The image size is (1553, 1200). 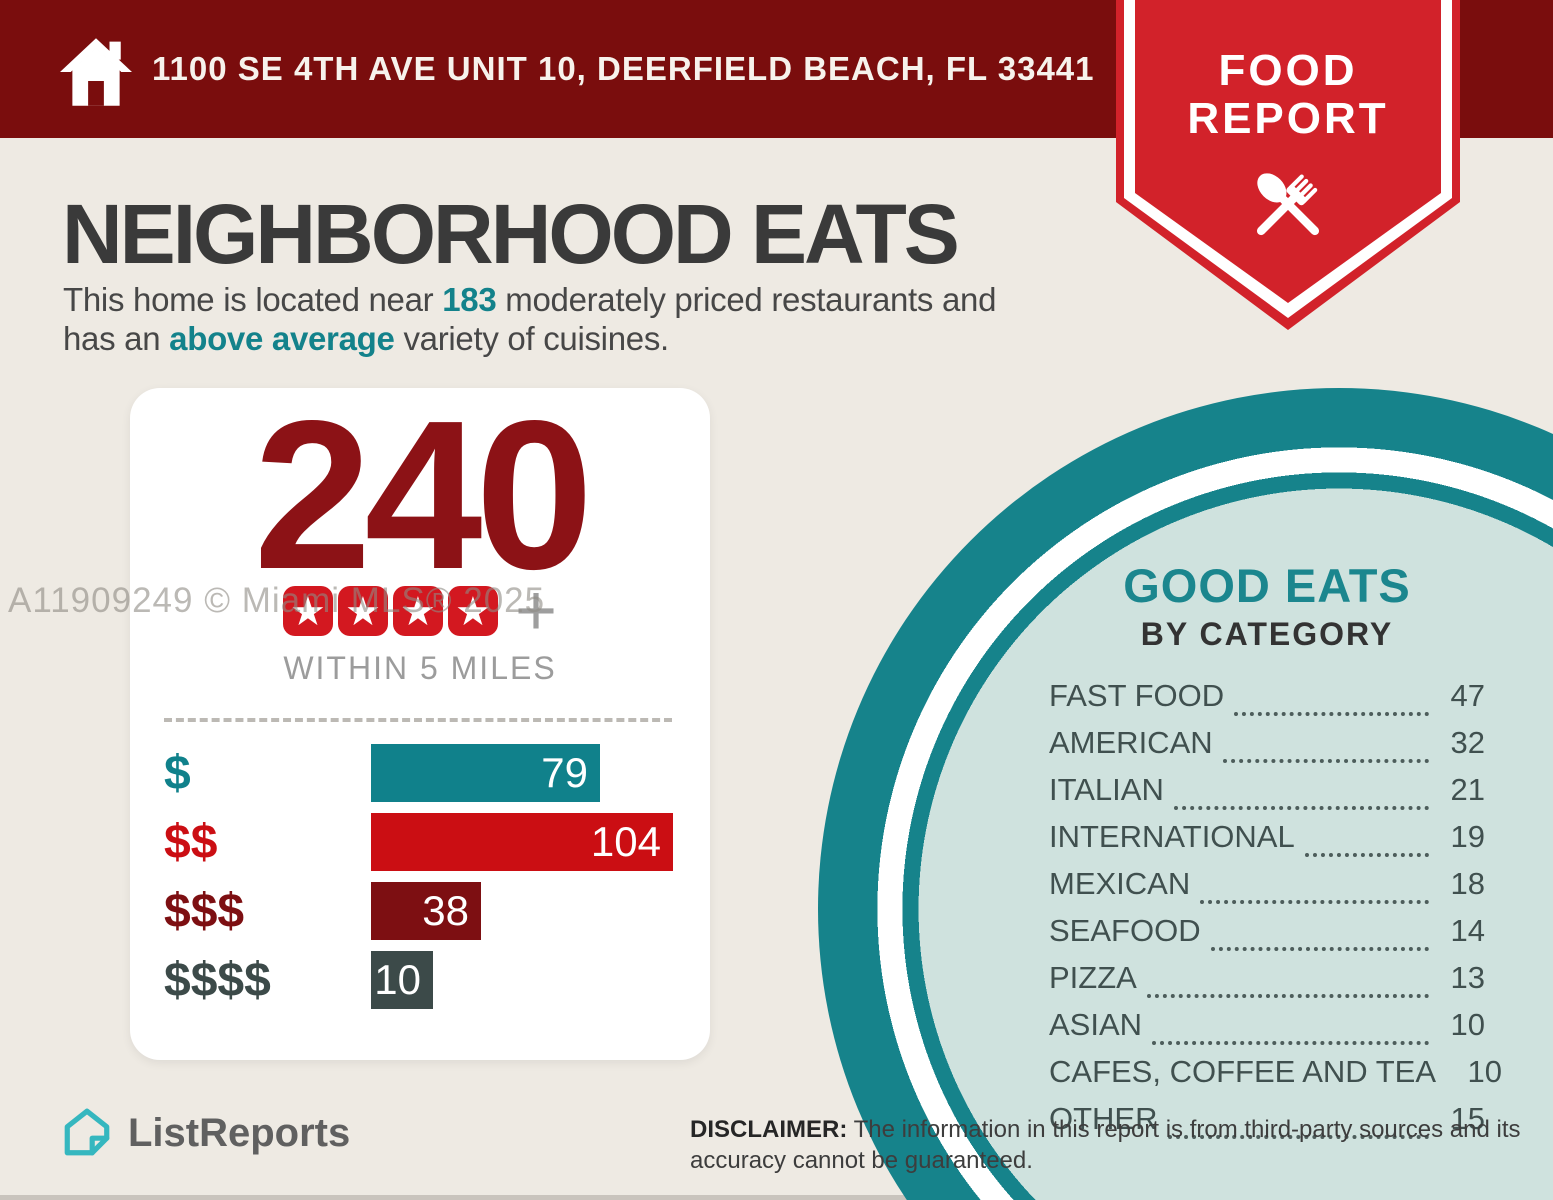 I want to click on mls-watermark: A11909249 © Miami MLS® 2025, so click(x=277, y=600).